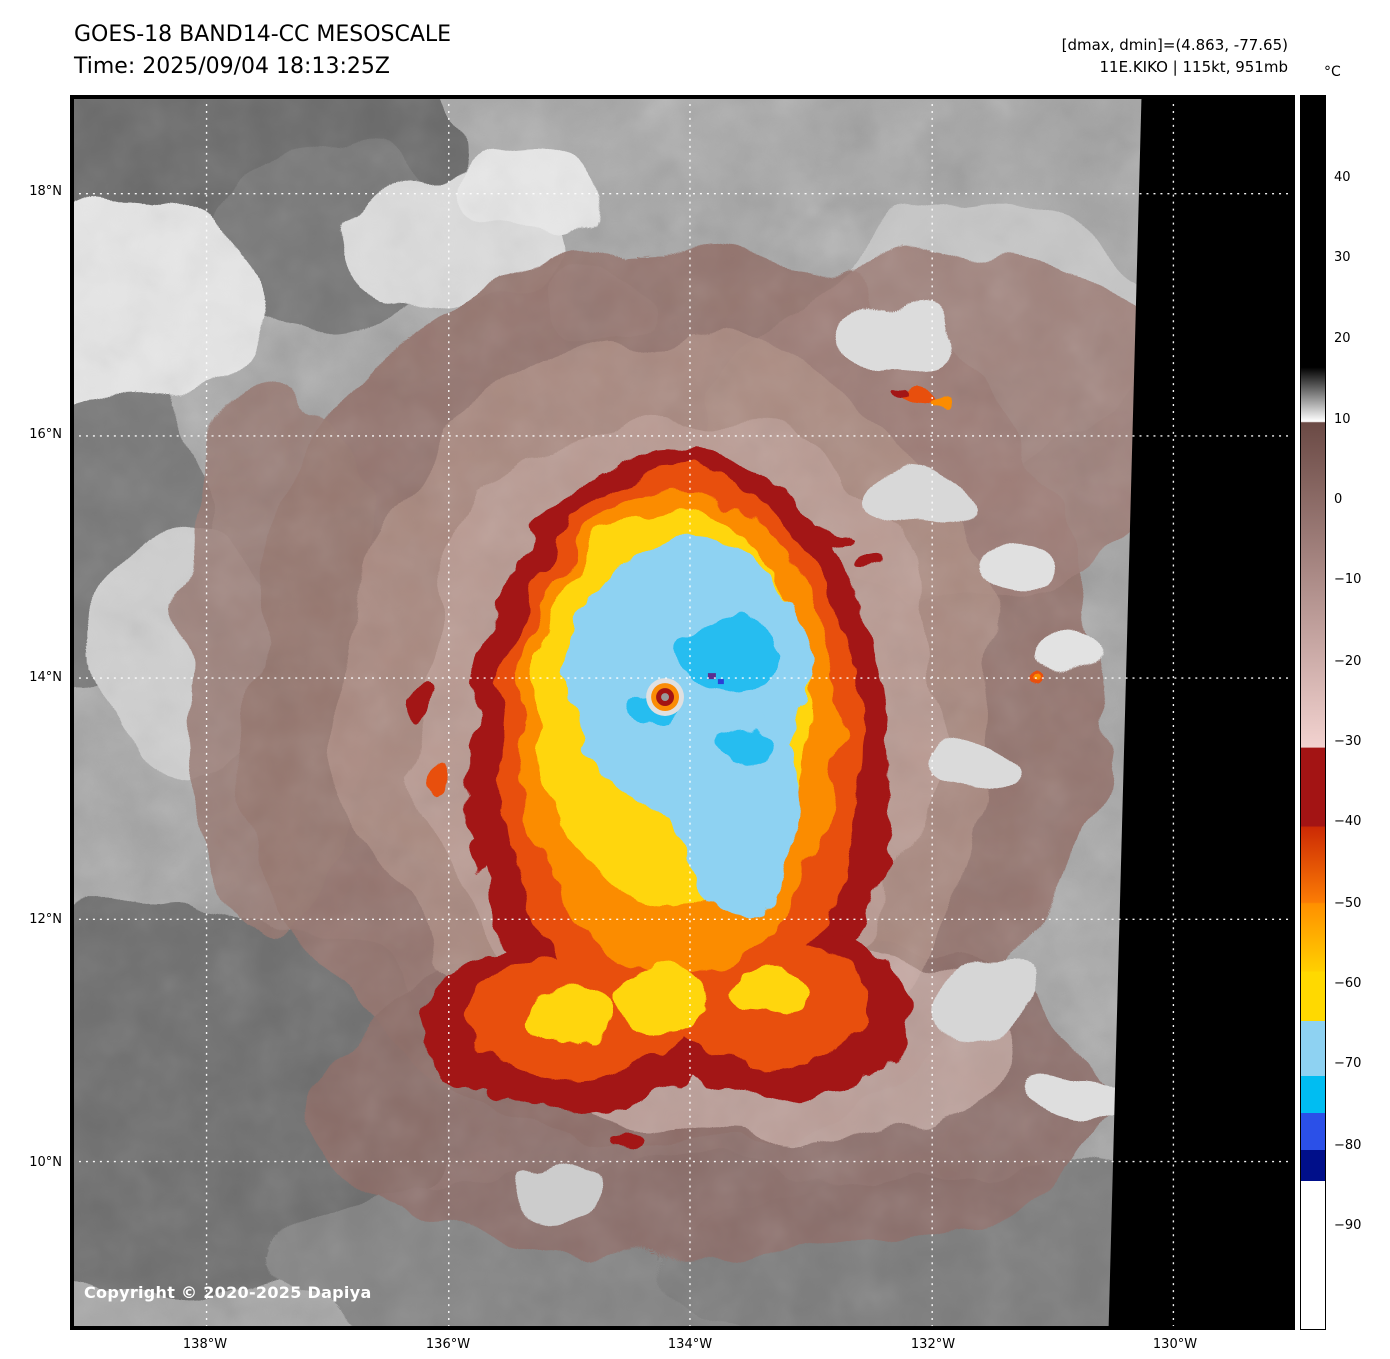 This screenshot has height=1359, width=1390. I want to click on colorbar-tick-m80: −80, so click(1348, 1145).